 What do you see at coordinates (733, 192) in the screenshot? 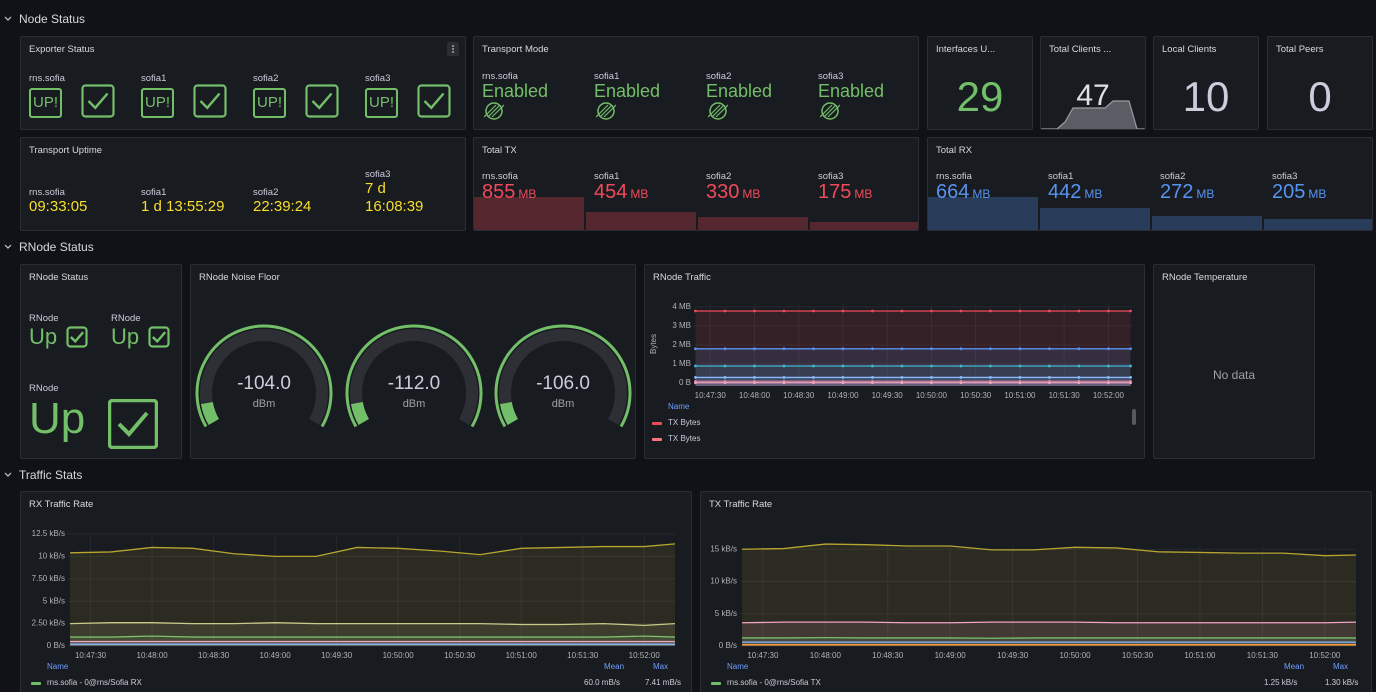
I see `total-value: 330 MB` at bounding box center [733, 192].